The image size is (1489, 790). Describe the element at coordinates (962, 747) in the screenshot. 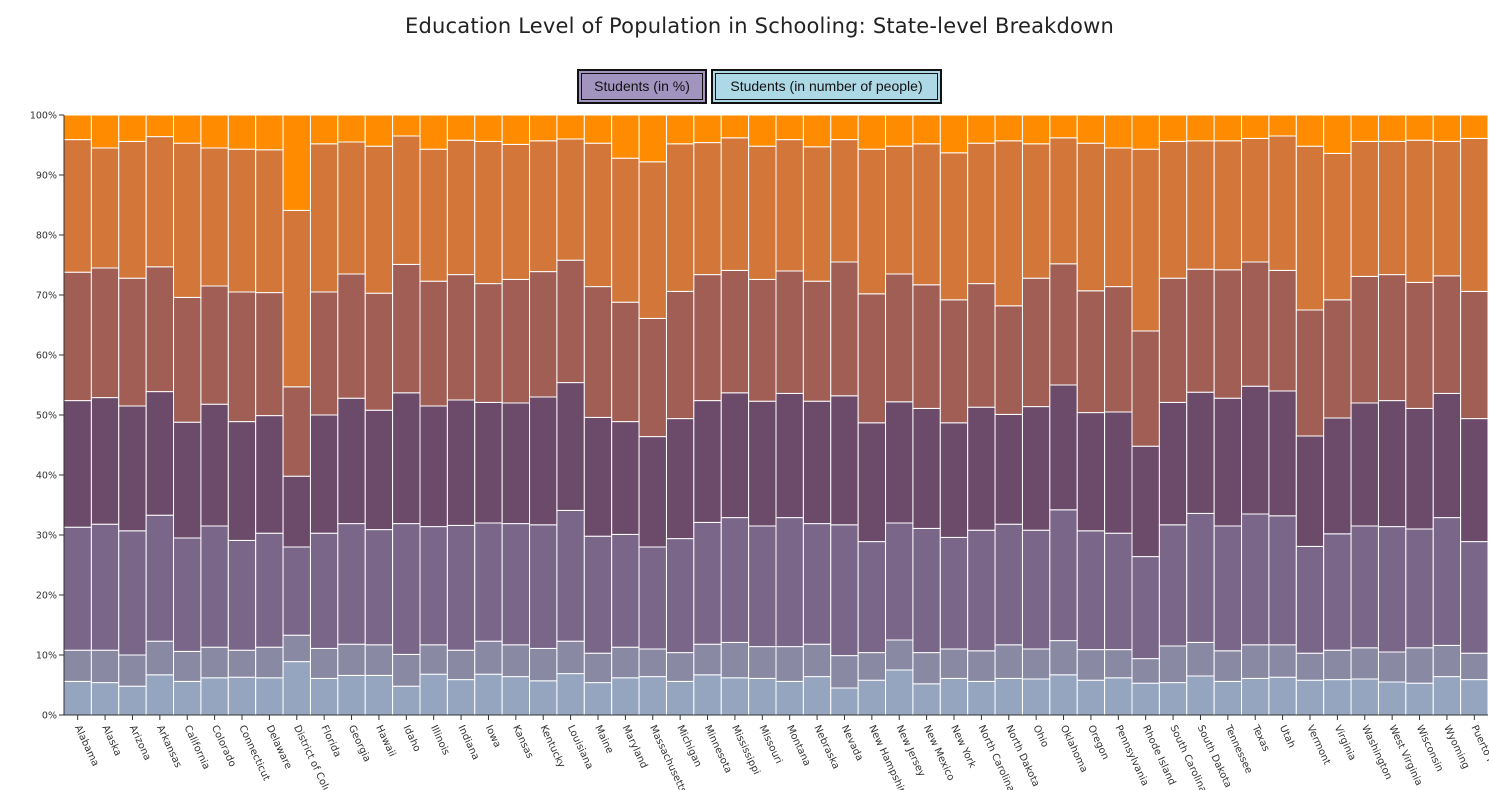

I see `x-tick-label: New York` at that location.